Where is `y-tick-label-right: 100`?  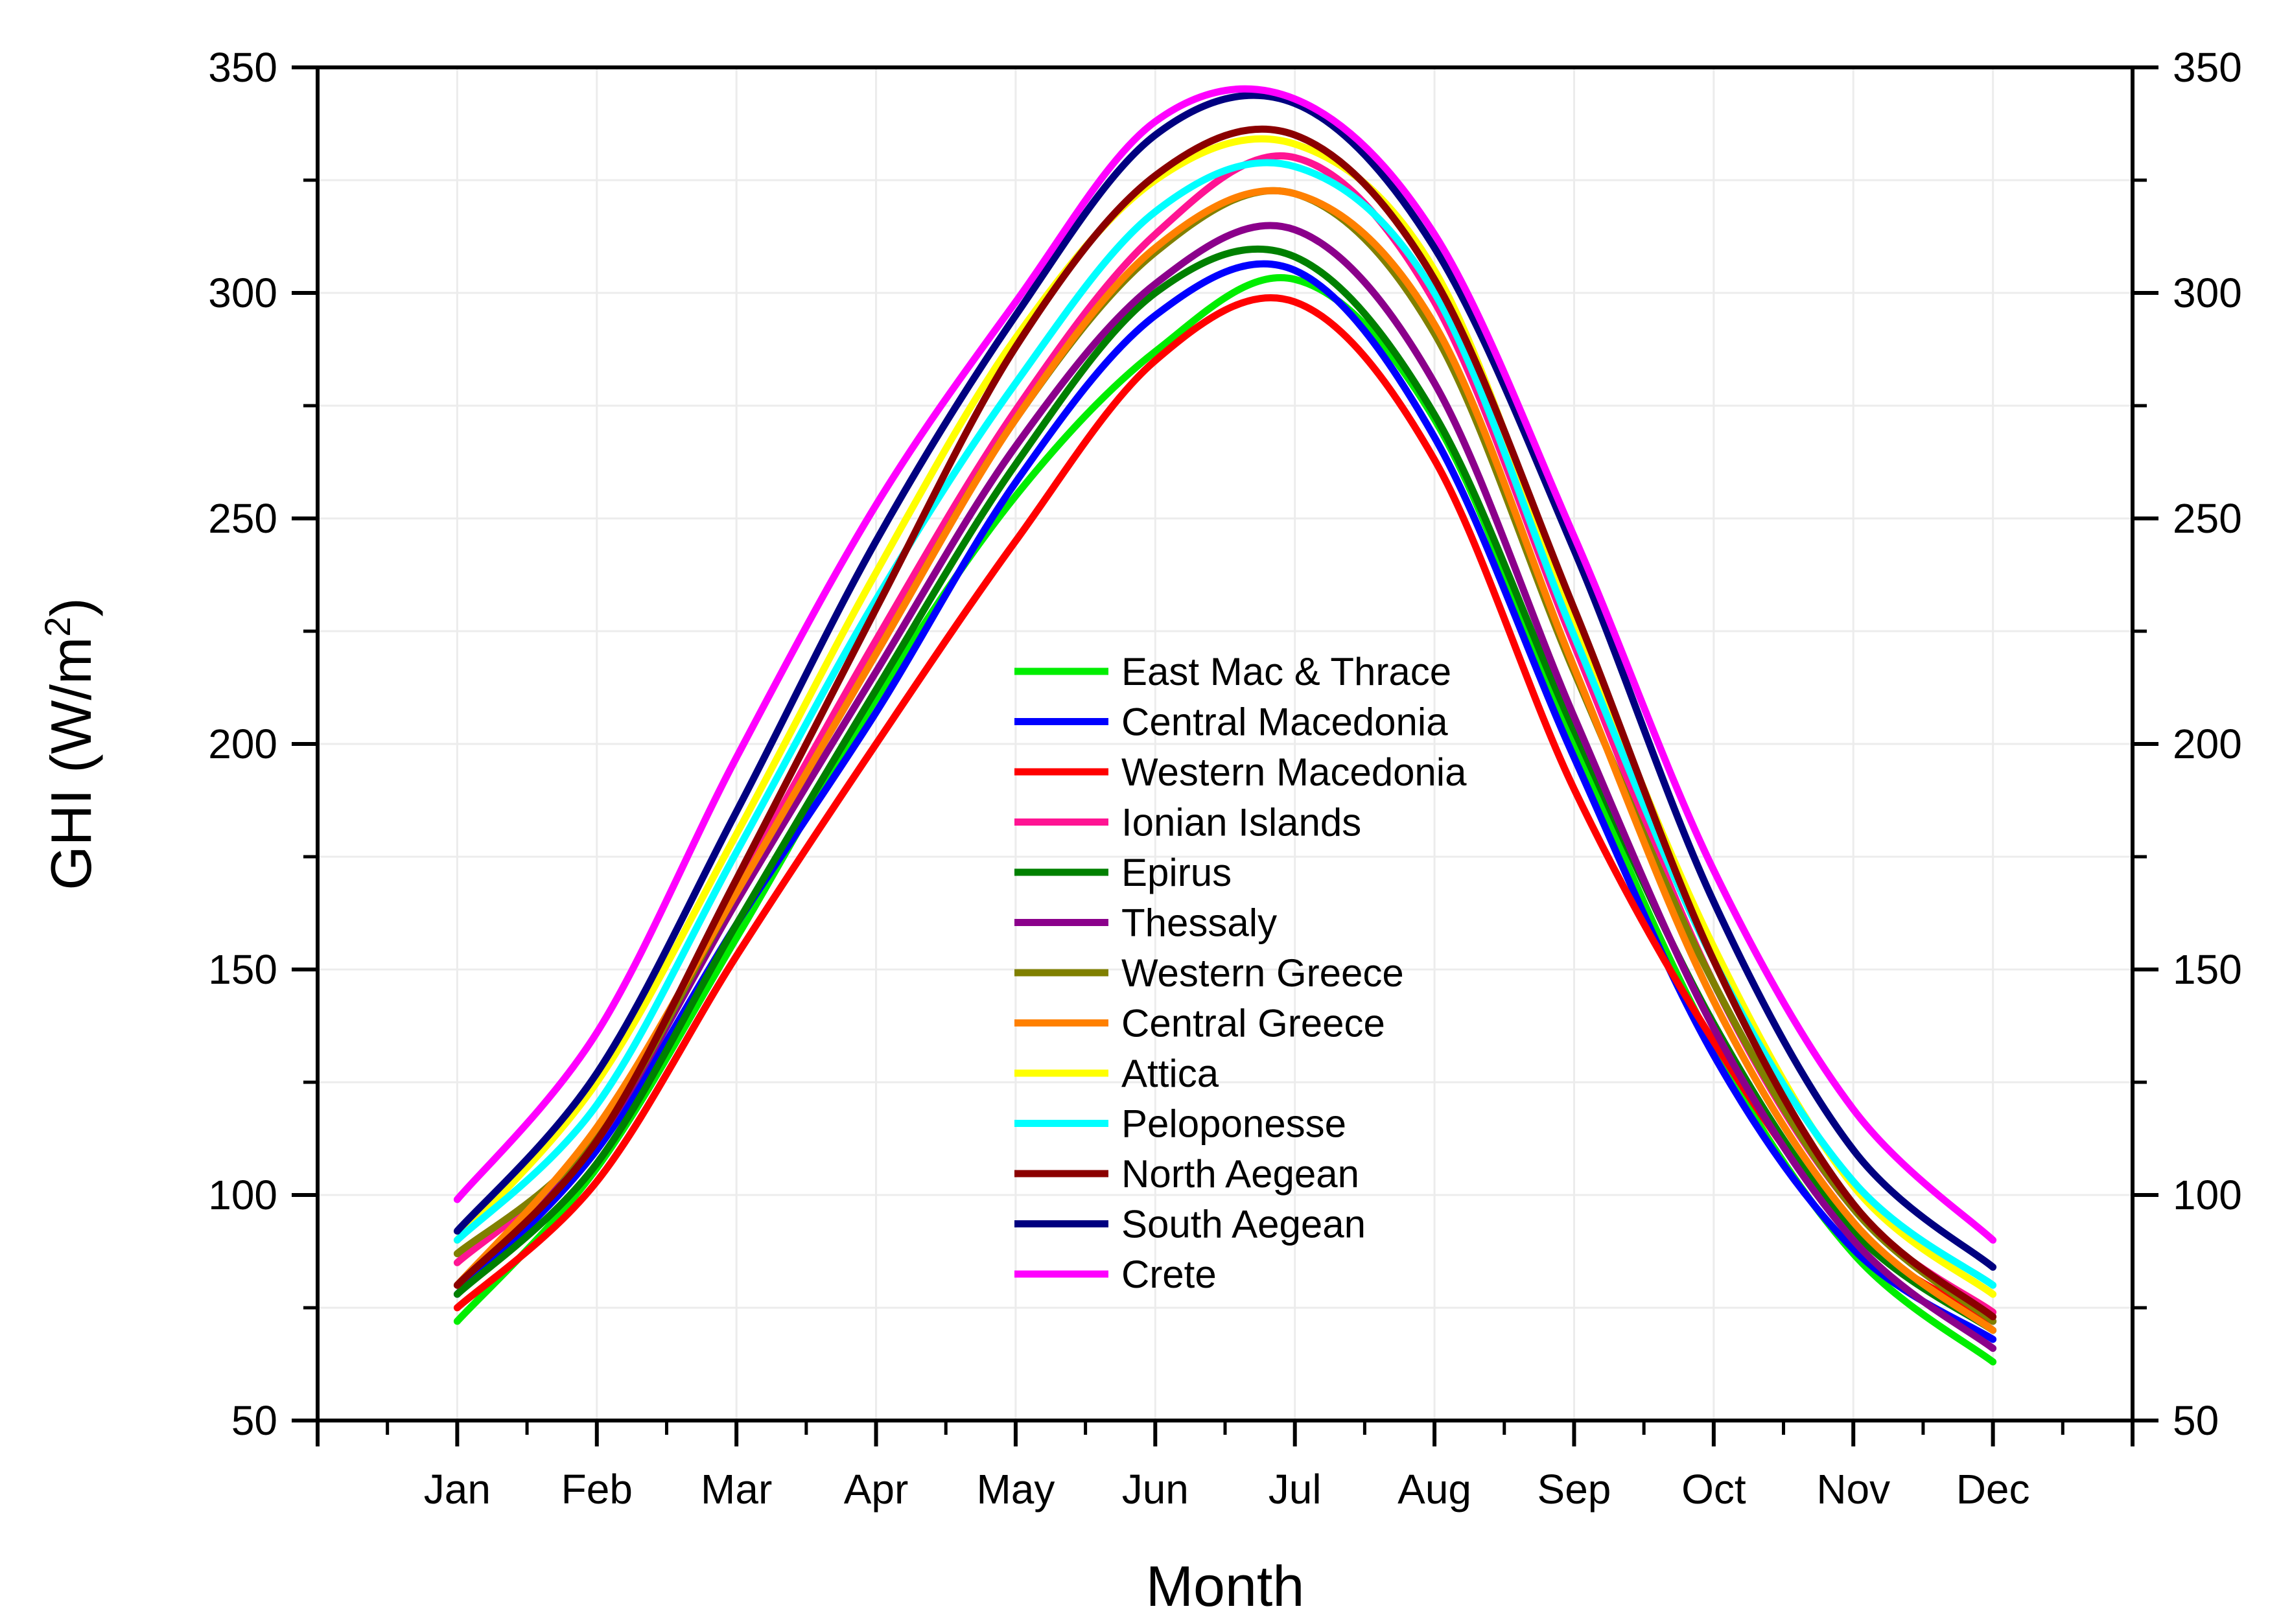 y-tick-label-right: 100 is located at coordinates (2207, 1195).